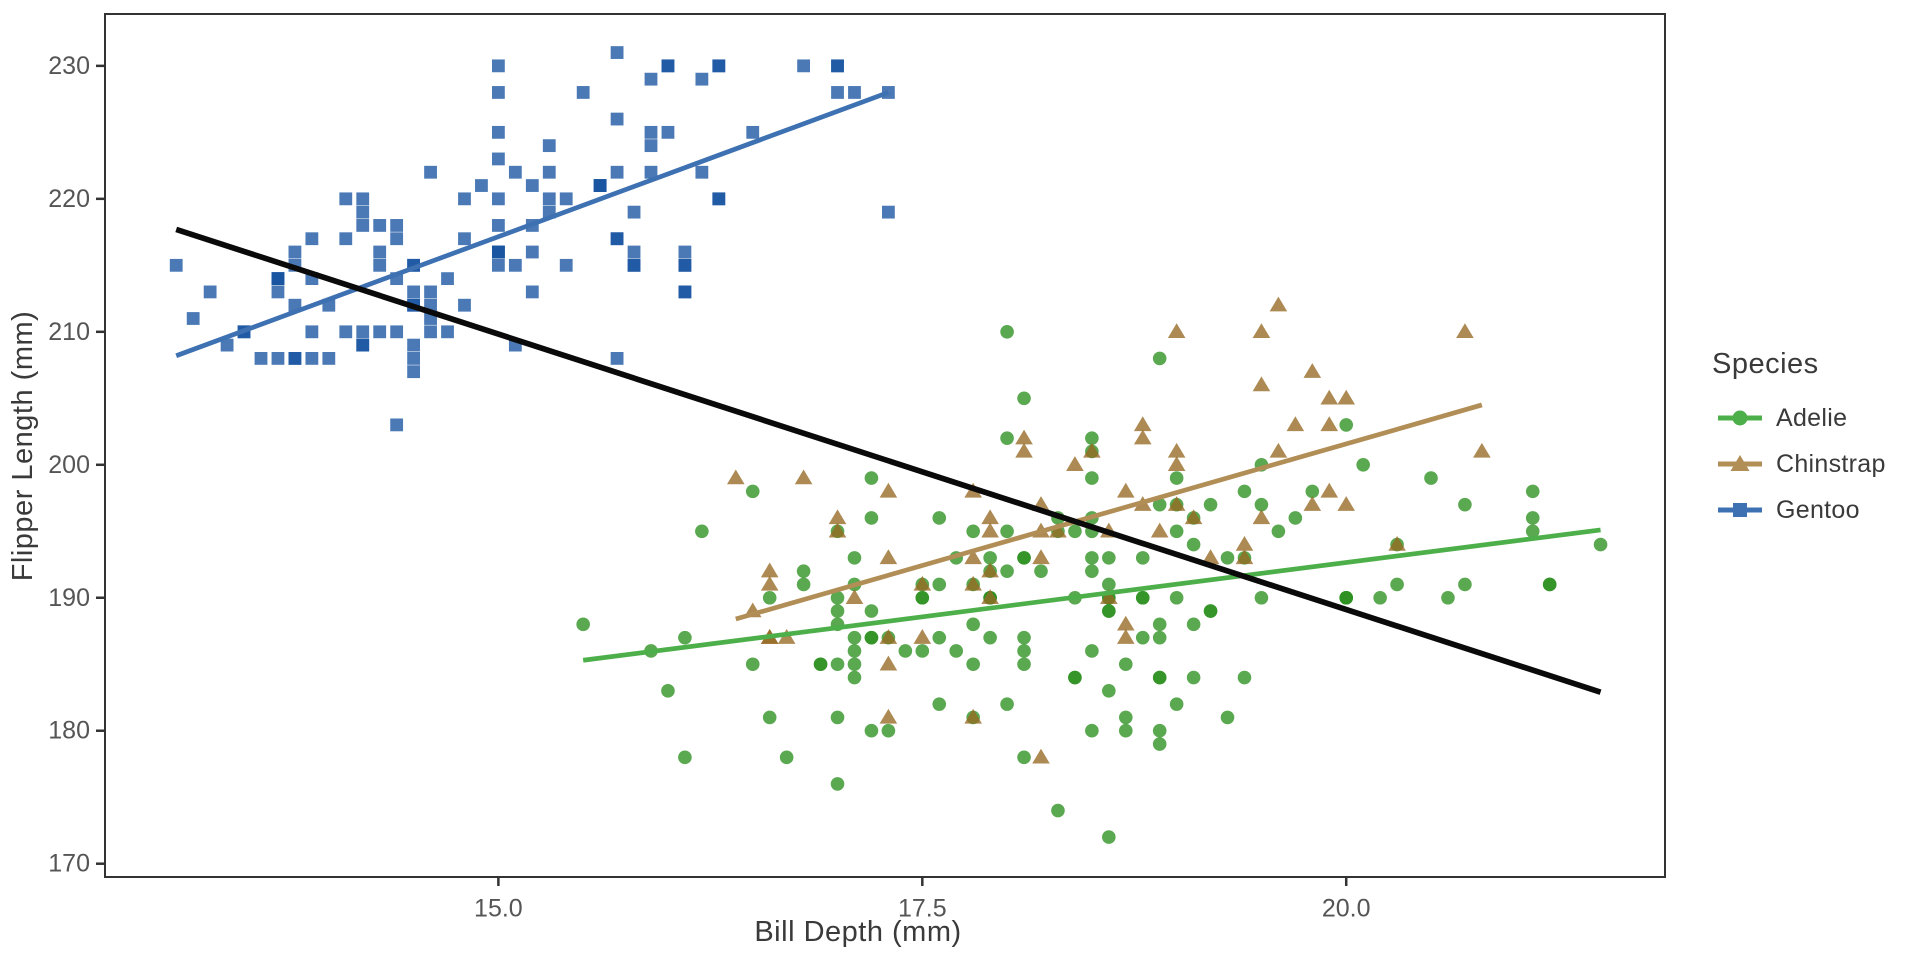 Image resolution: width=1920 pixels, height=960 pixels. I want to click on legend-label-gentoo: Gentoo, so click(1818, 509).